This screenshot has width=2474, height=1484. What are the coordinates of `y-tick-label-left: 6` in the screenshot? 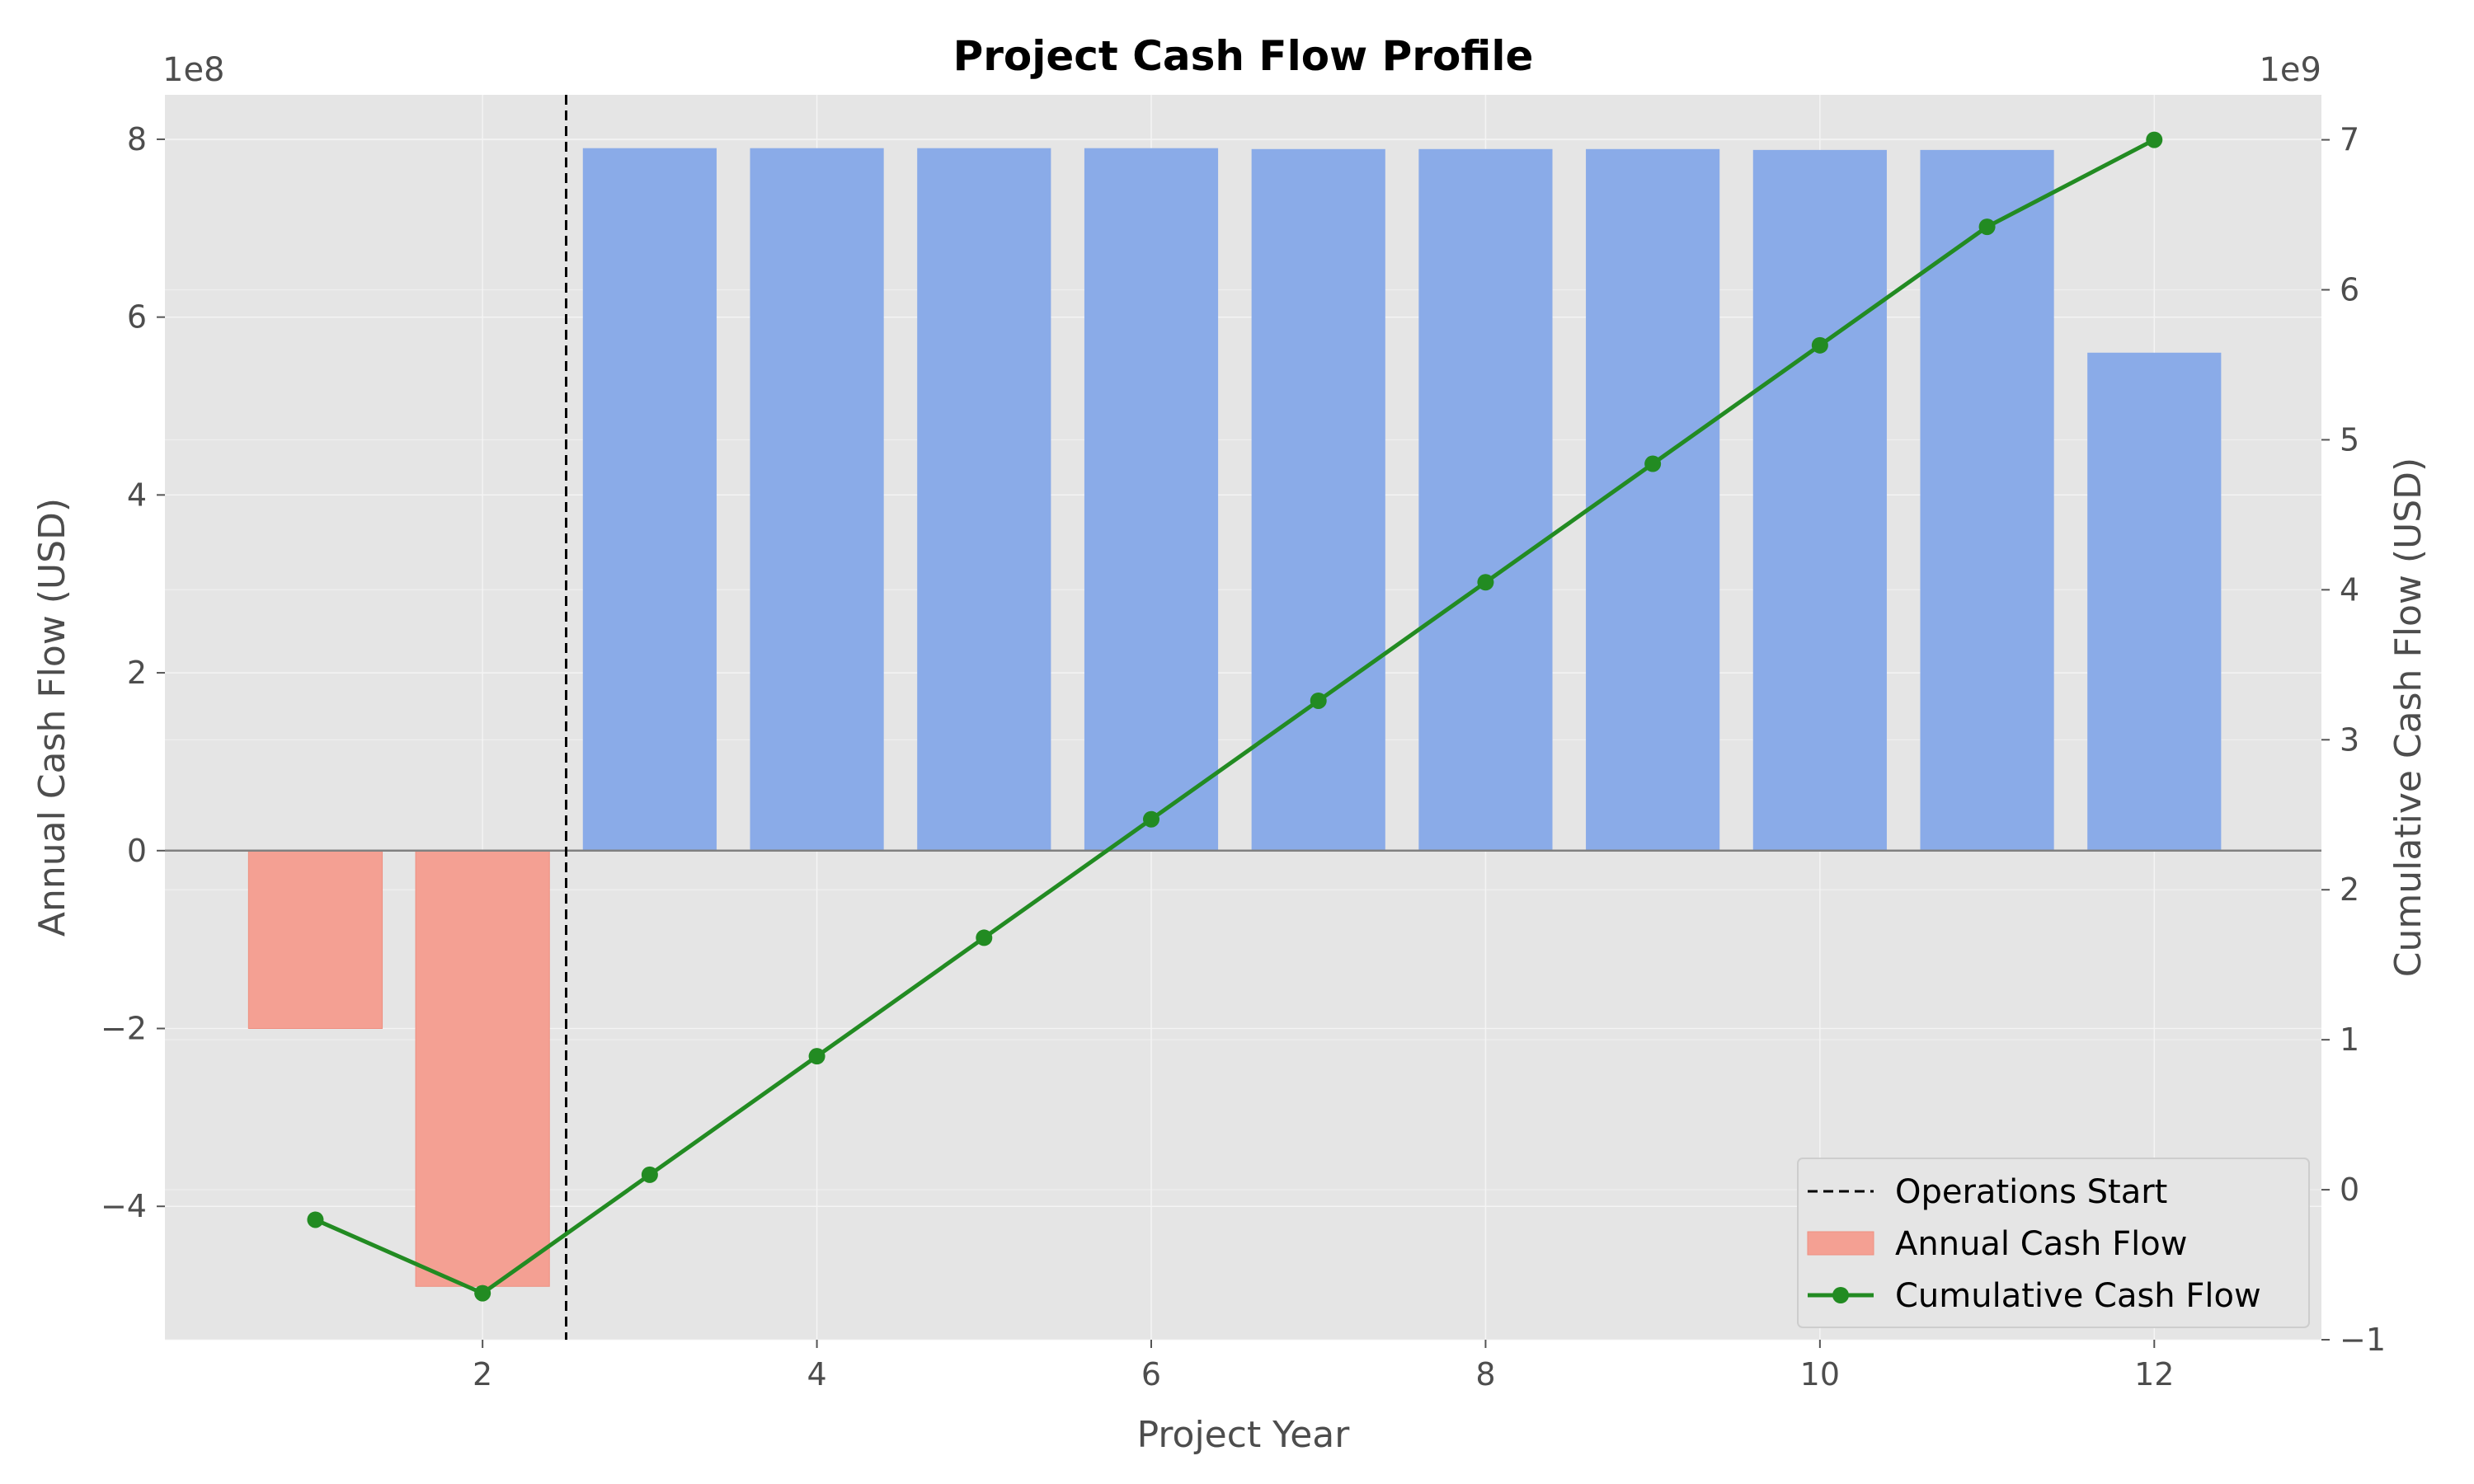 It's located at (137, 317).